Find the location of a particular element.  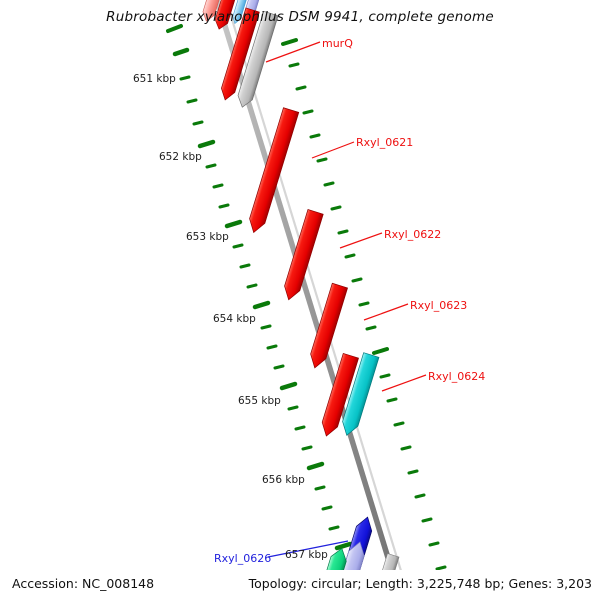

feature-red-lower-body is located at coordinates (339, 395).